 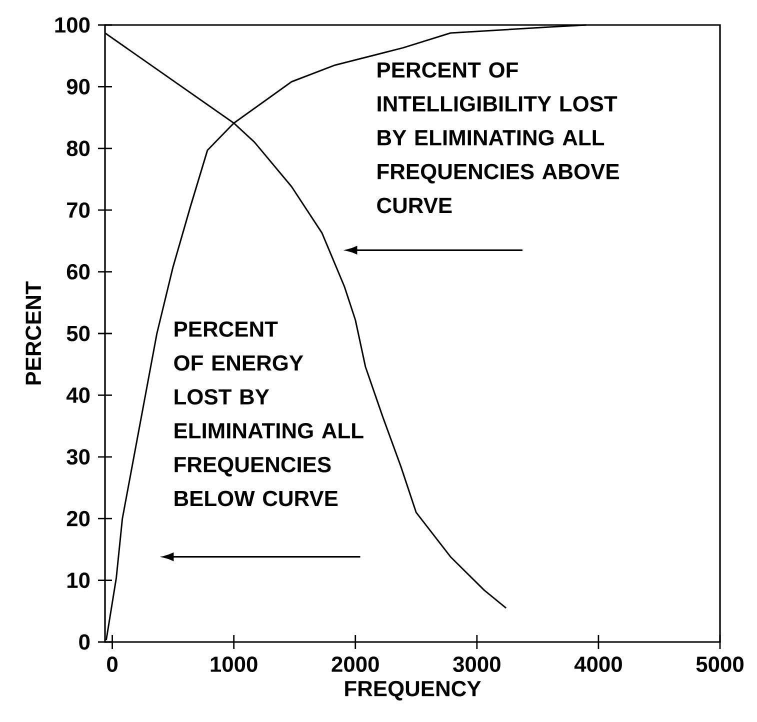 What do you see at coordinates (234, 664) in the screenshot?
I see `x-tick-label: 1000` at bounding box center [234, 664].